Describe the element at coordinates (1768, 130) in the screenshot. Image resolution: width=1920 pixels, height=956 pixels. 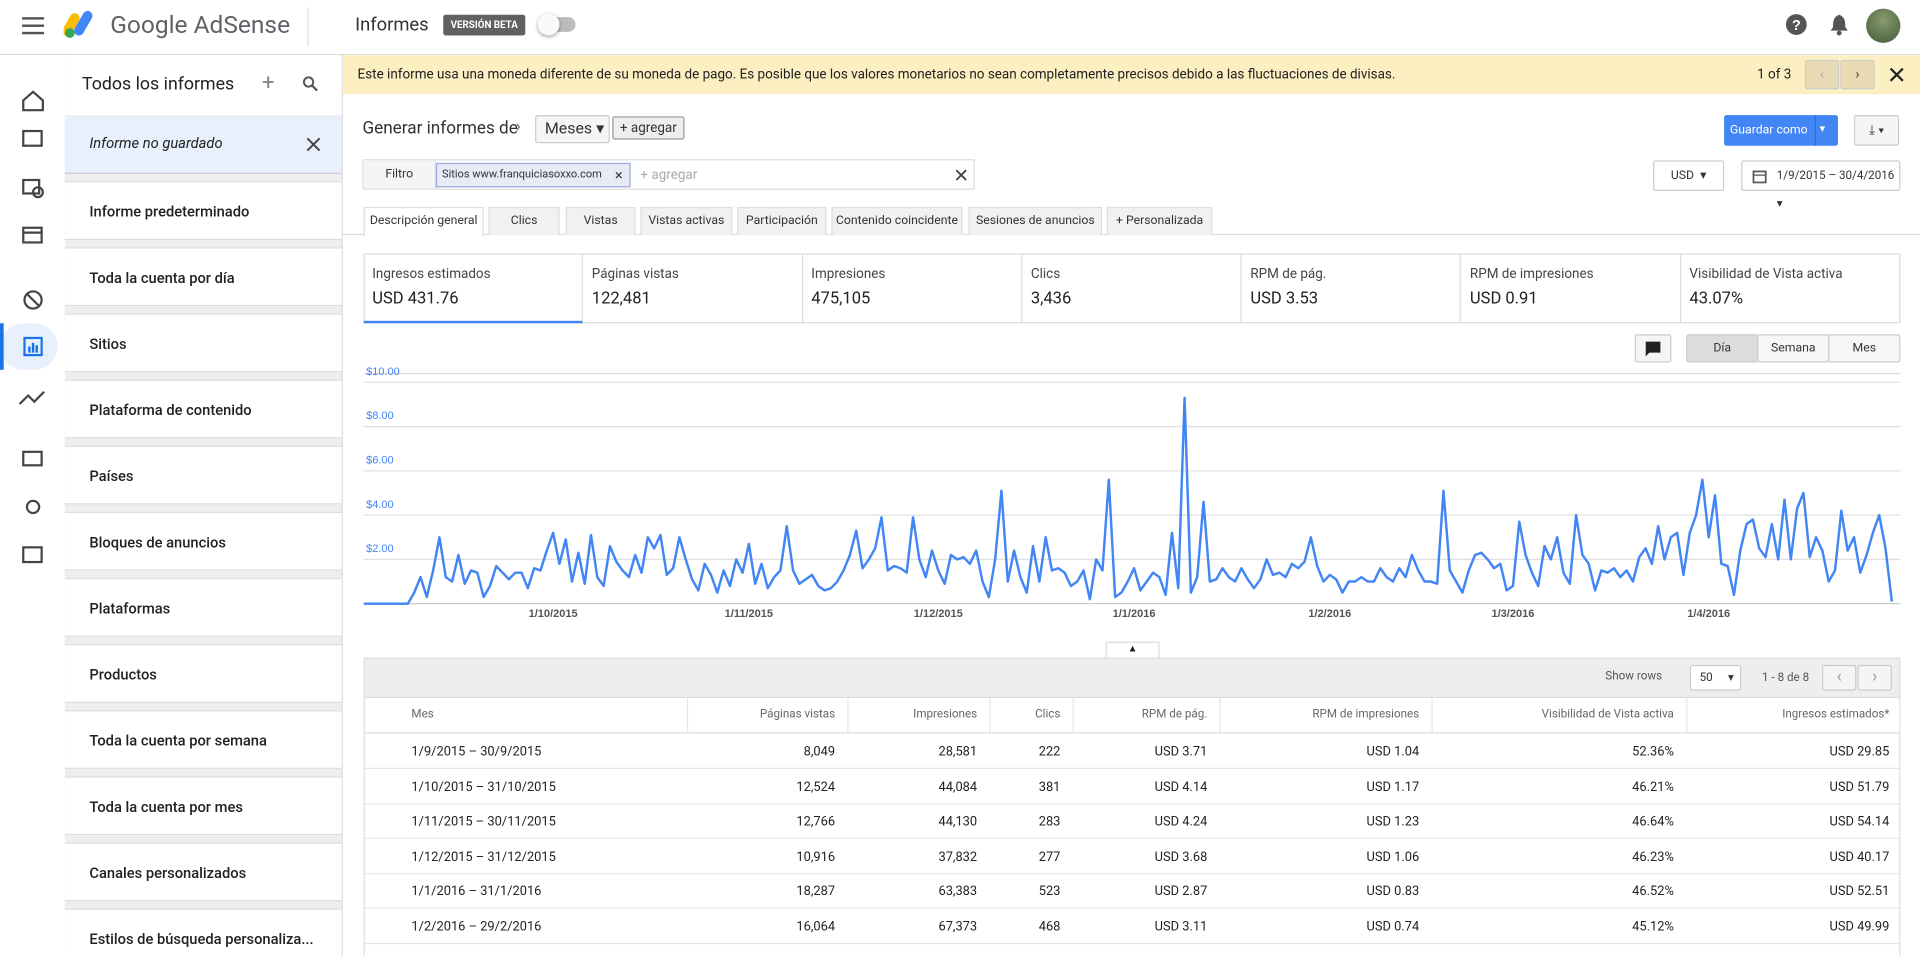
I see `save-label: Guardar como` at that location.